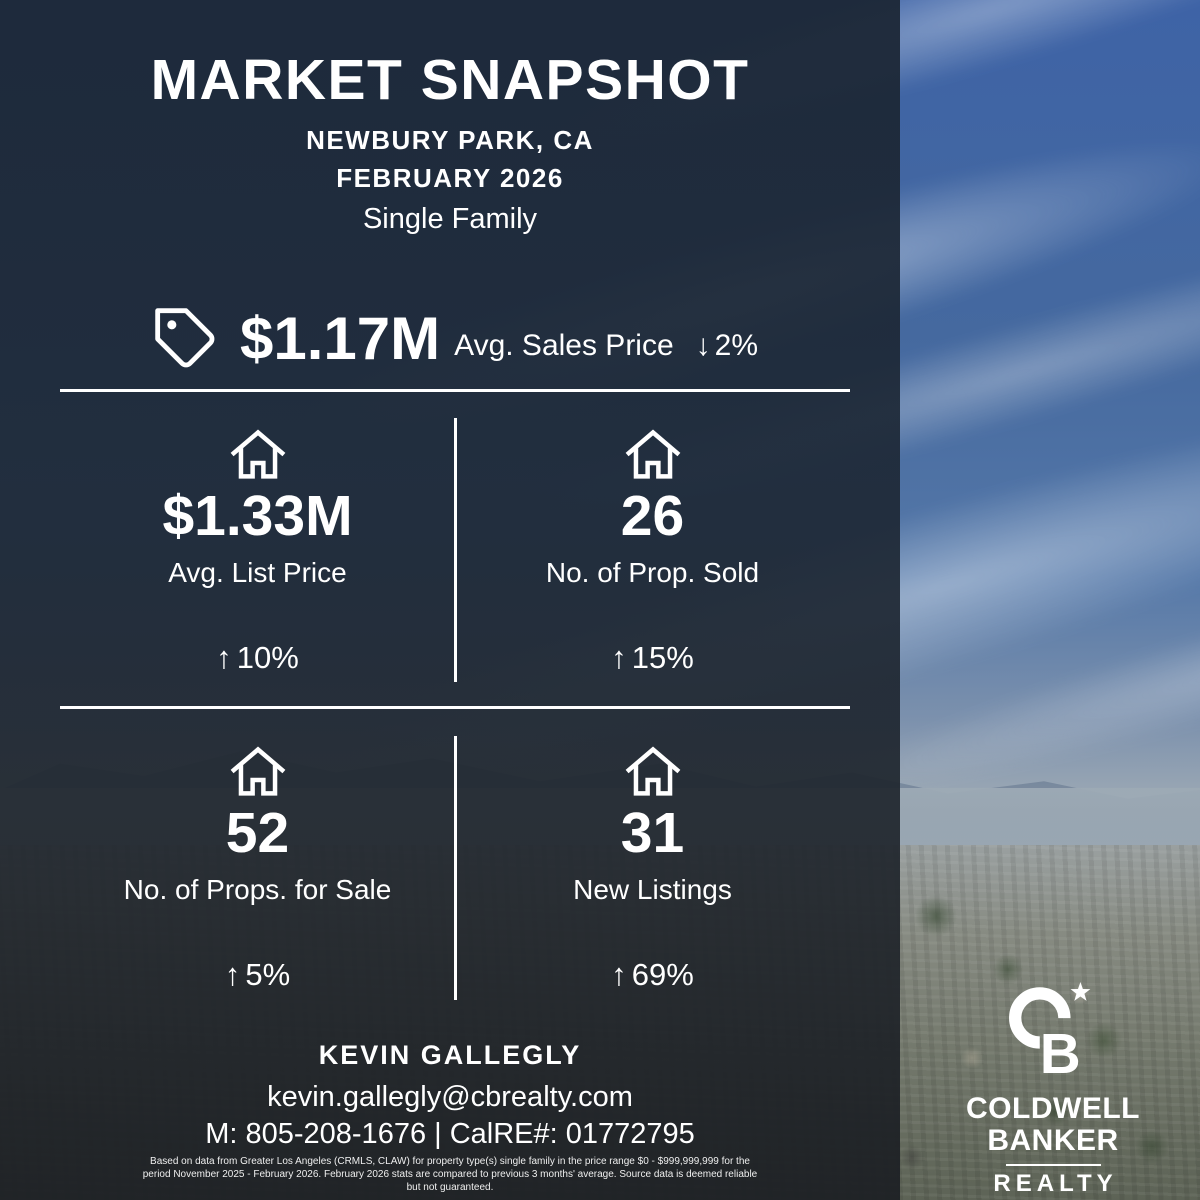 The image size is (1200, 1200). I want to click on brand-coldwell: COLDWELL, so click(1053, 1108).